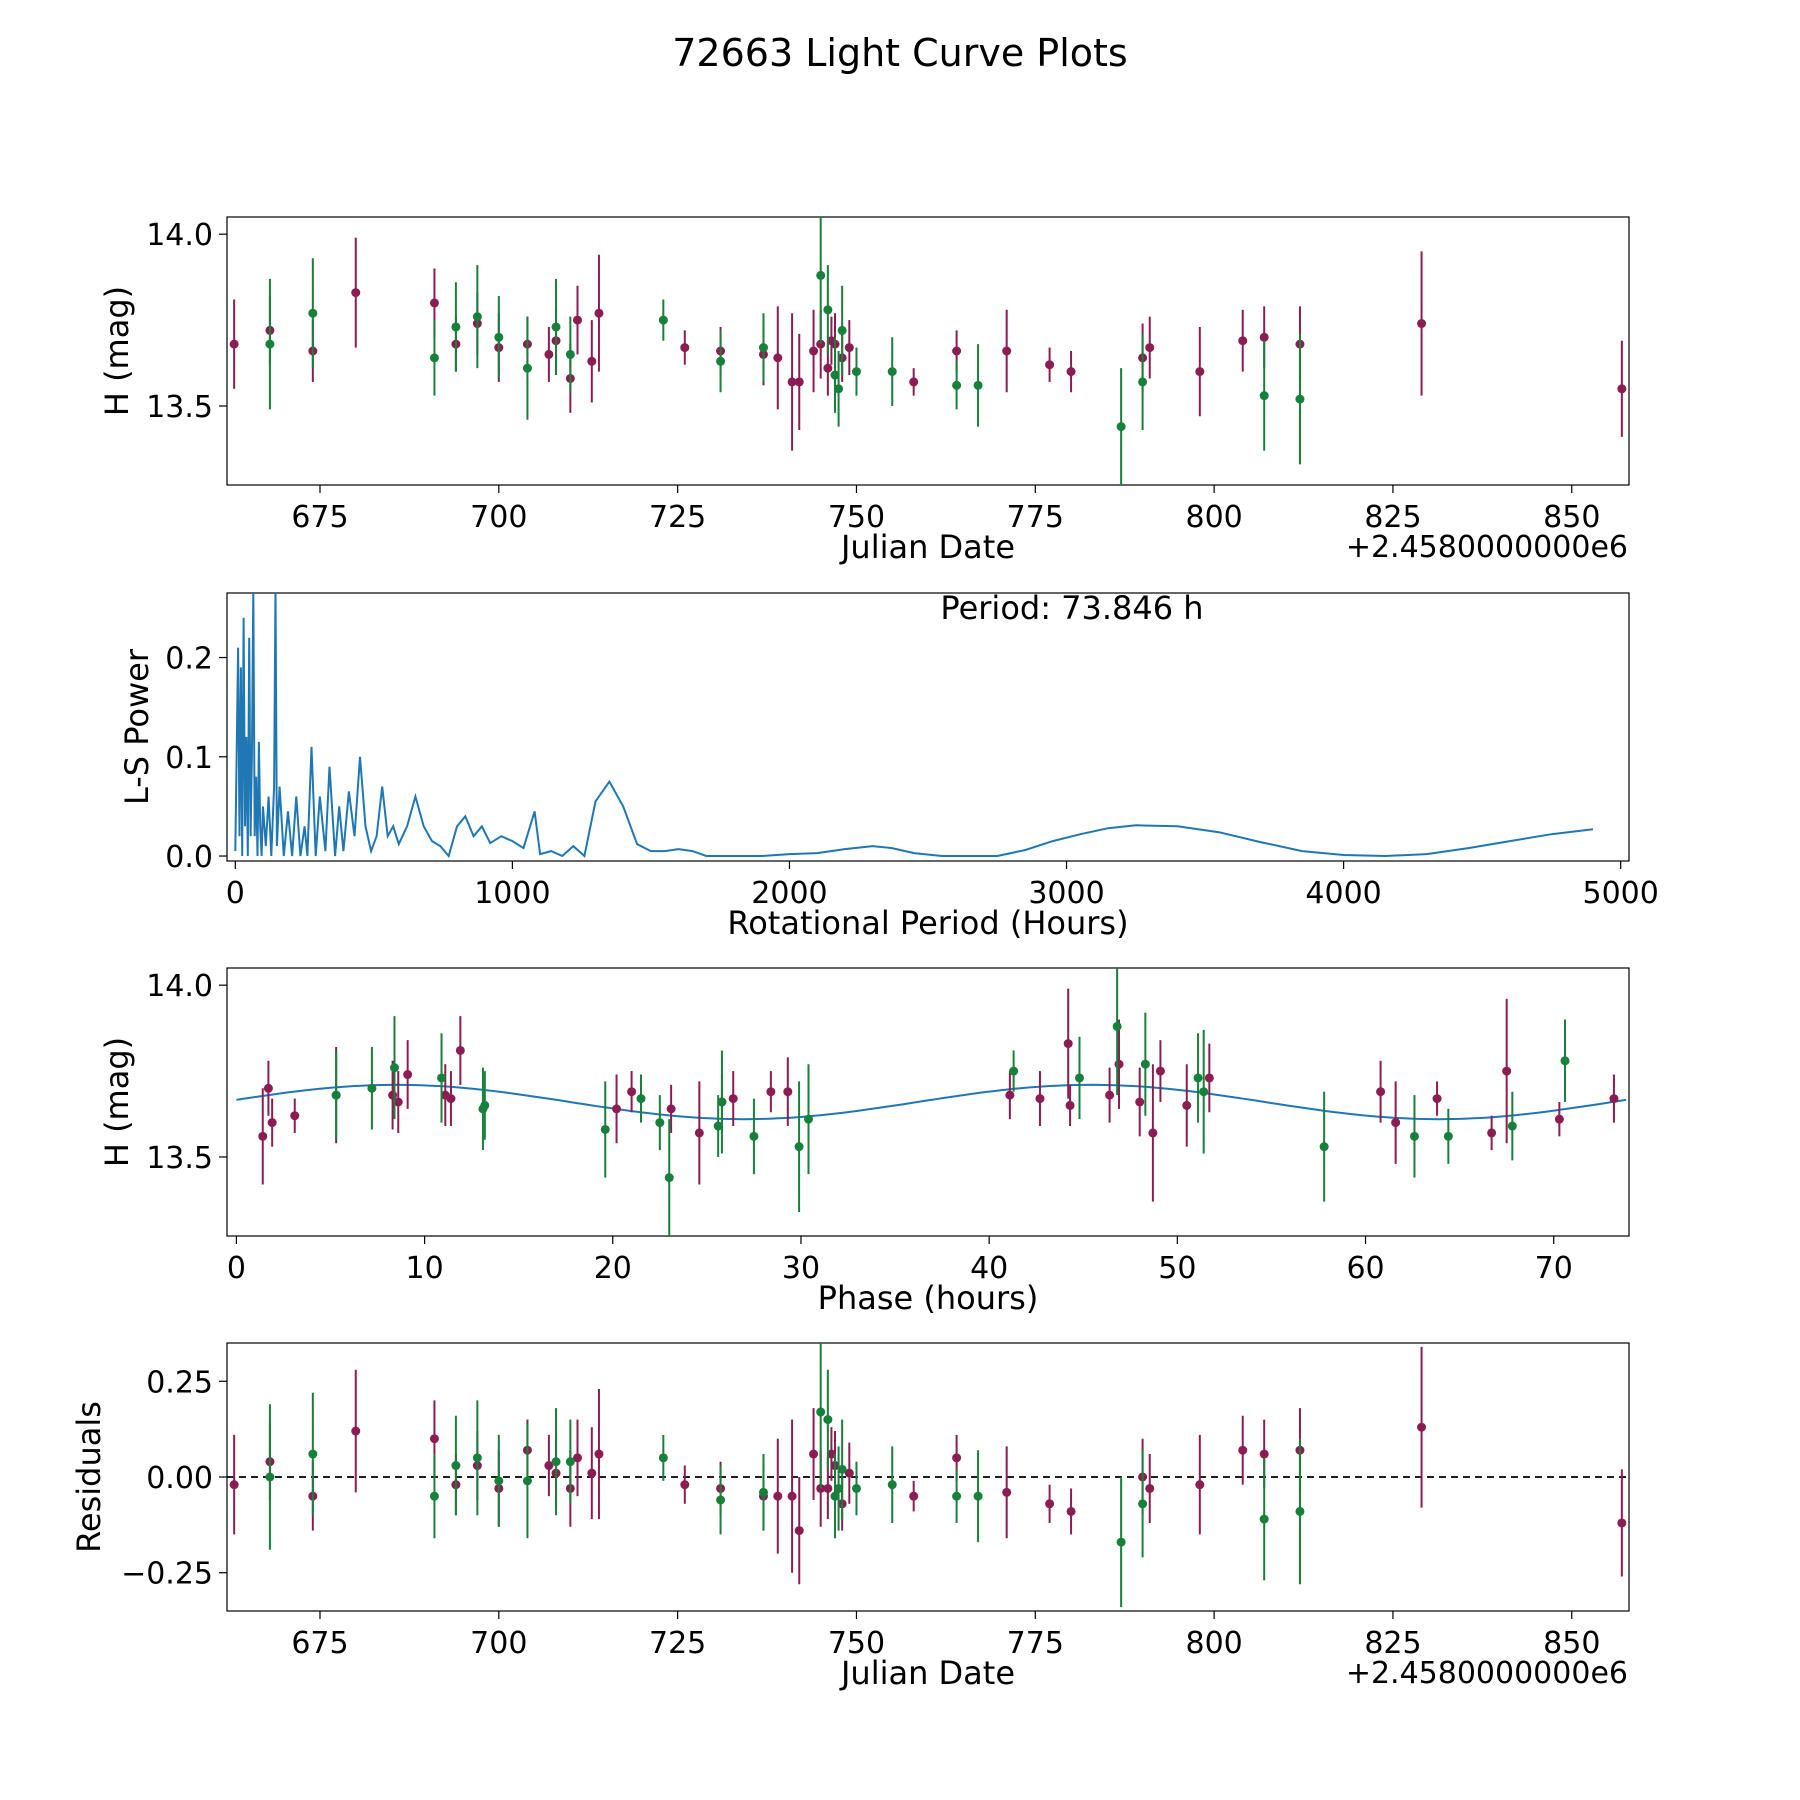 Image resolution: width=1800 pixels, height=1800 pixels. I want to click on light-curve-x-label: Julian Date, so click(927, 547).